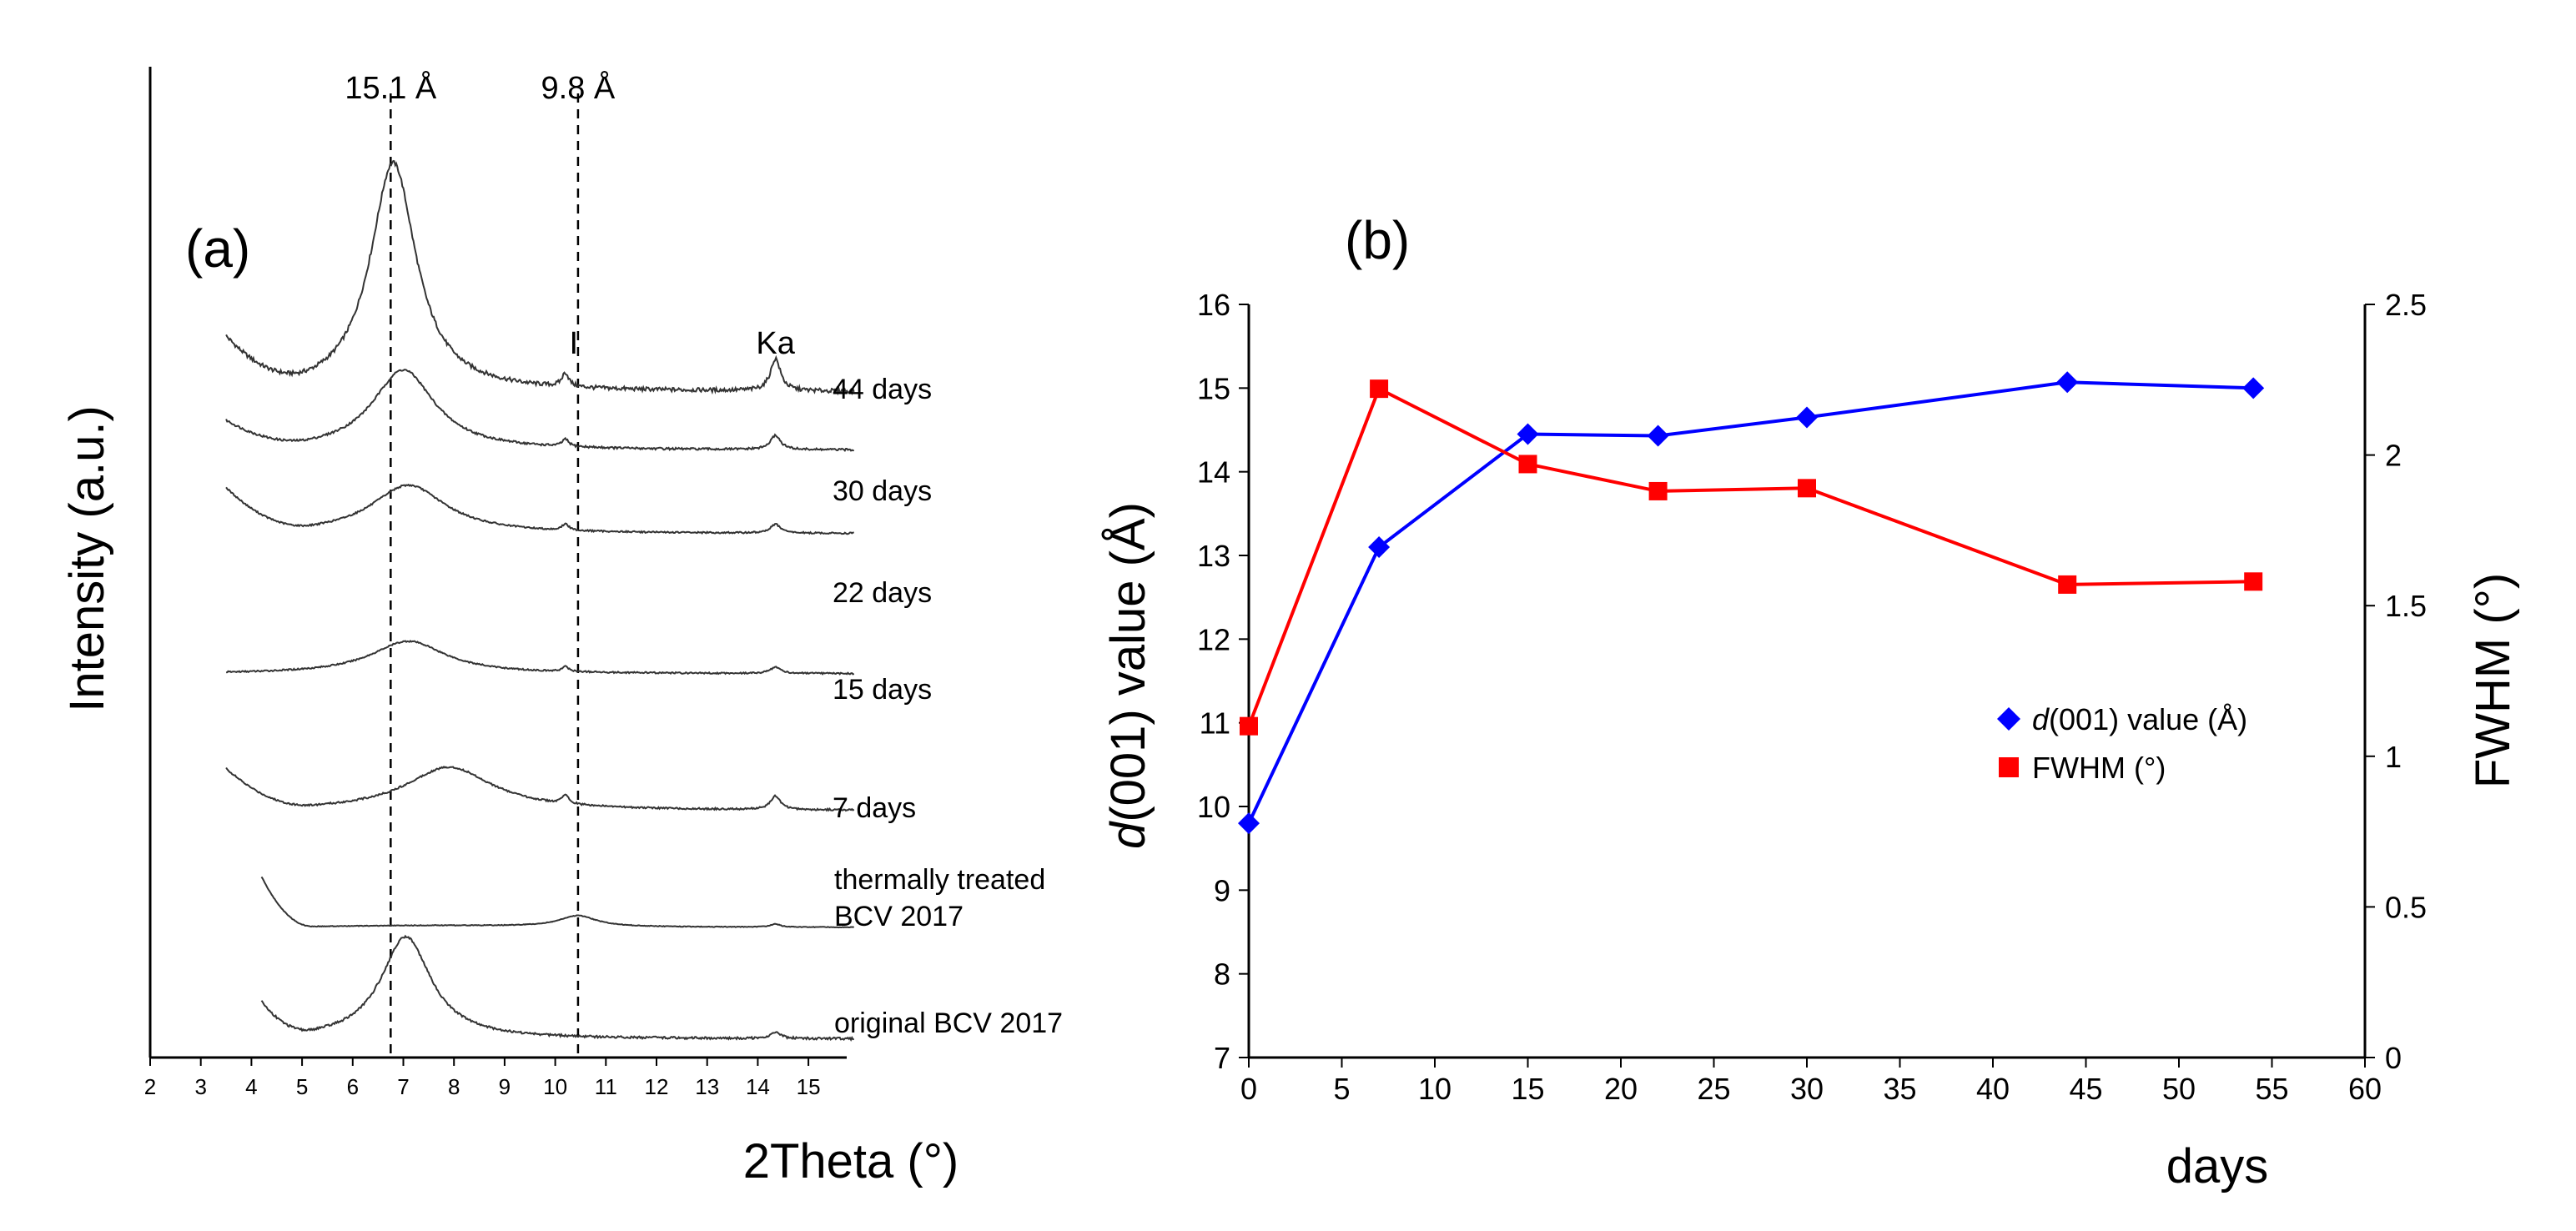 This screenshot has height=1231, width=2576. I want to click on panel-b-x-tick-label: 30, so click(1807, 1089).